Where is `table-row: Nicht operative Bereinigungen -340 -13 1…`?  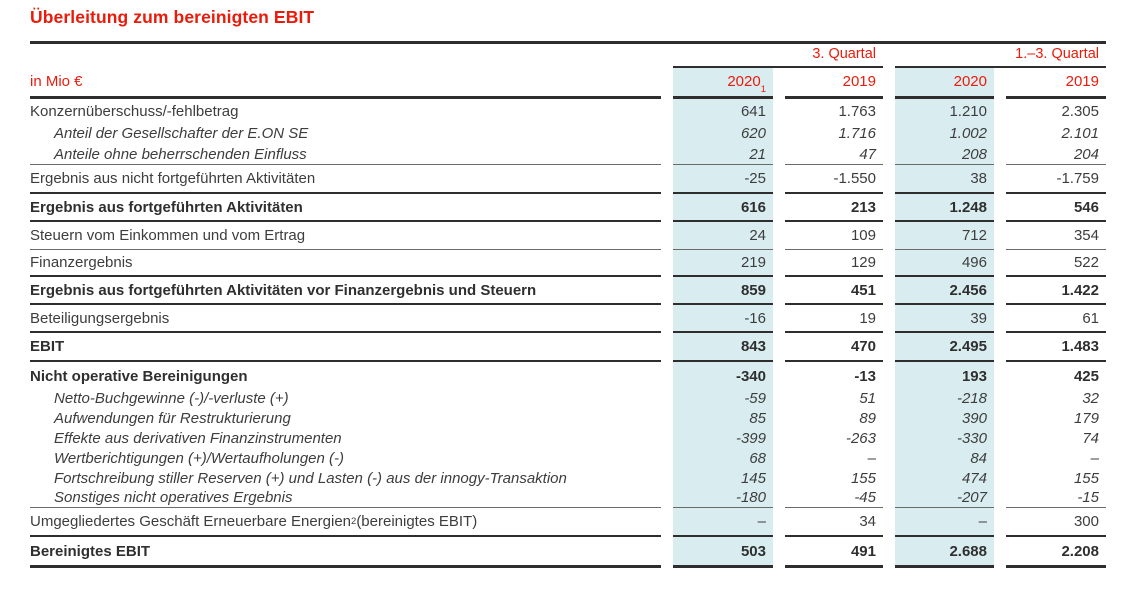
table-row: Nicht operative Bereinigungen -340 -13 1… is located at coordinates (568, 375).